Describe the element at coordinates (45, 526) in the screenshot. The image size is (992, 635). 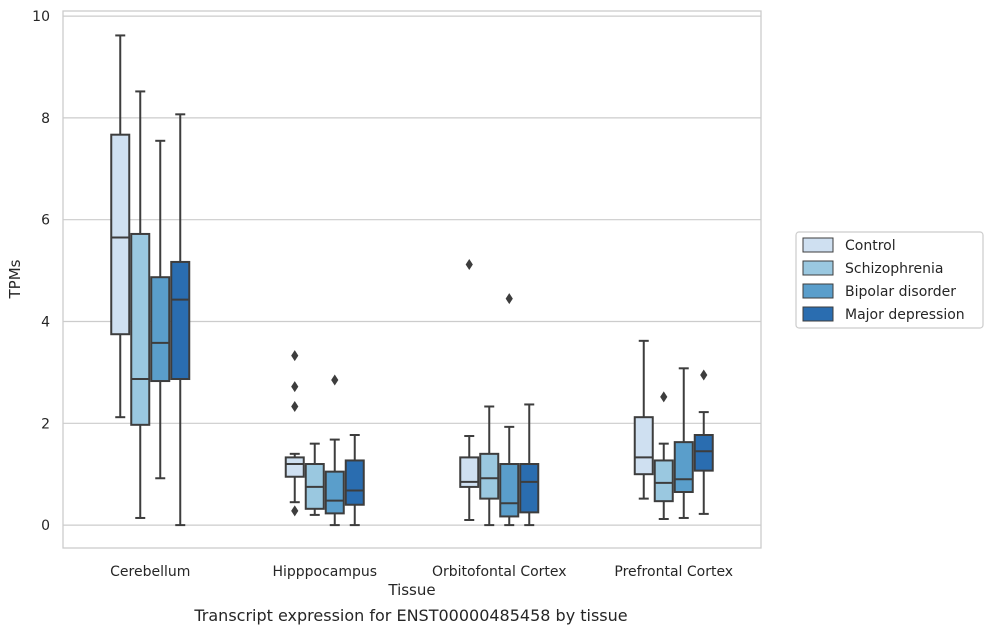
I see `y-tick-label: 0` at that location.